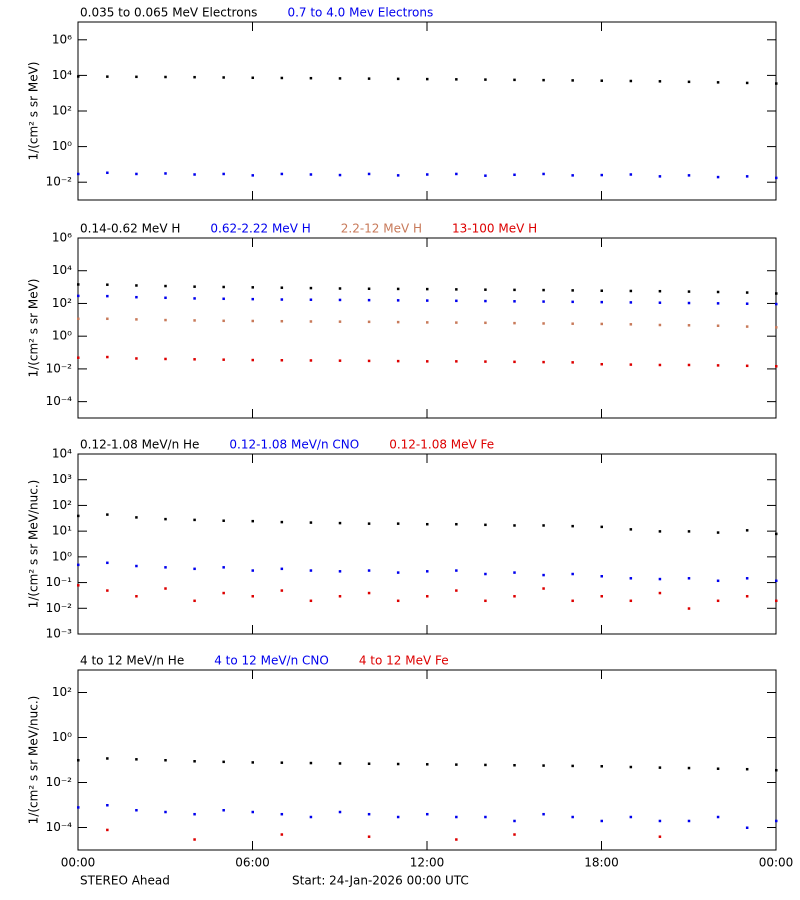  What do you see at coordinates (130, 229) in the screenshot?
I see `legend-entry: 0.14-0.62 MeV H` at bounding box center [130, 229].